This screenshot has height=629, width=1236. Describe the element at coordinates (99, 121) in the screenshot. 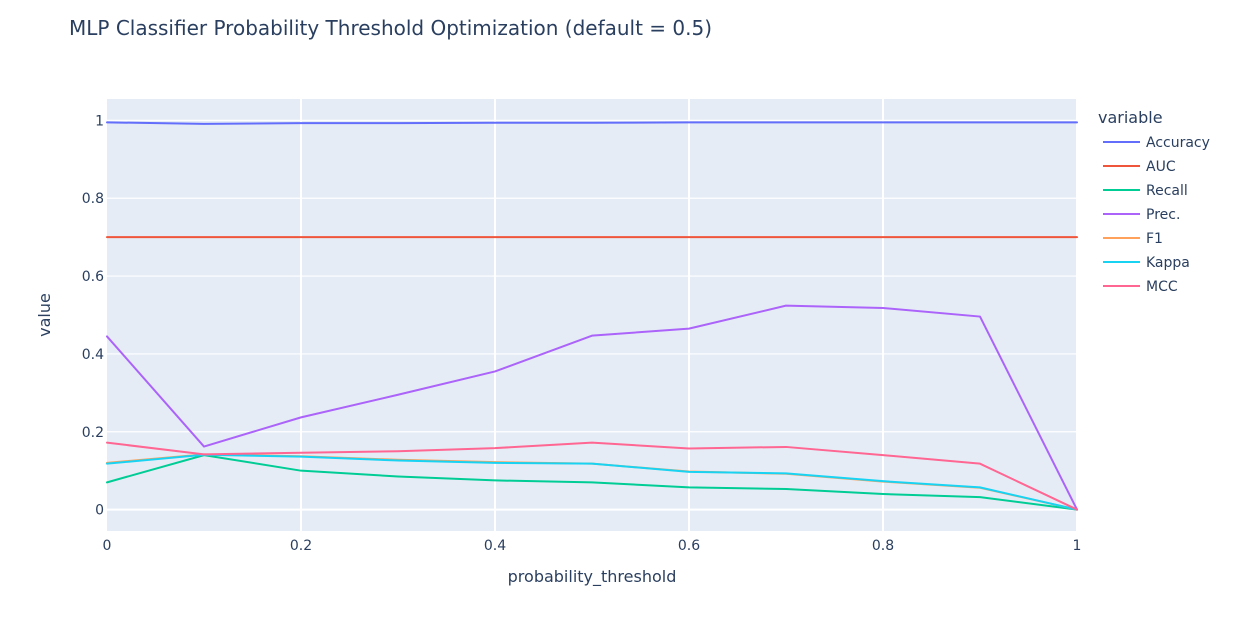

I see `y-tick-label: 1` at that location.